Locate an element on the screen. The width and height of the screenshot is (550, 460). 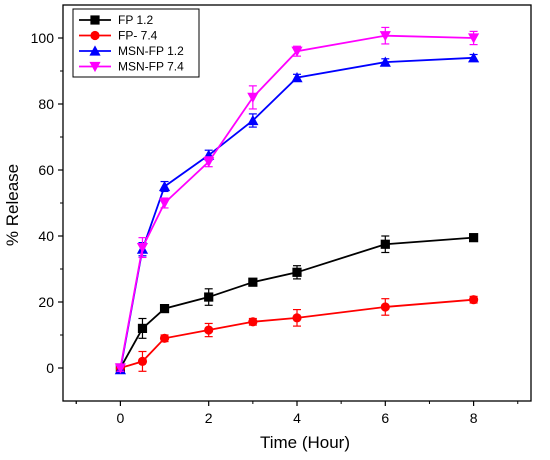
y-tick-label: 0 is located at coordinates (50, 368).